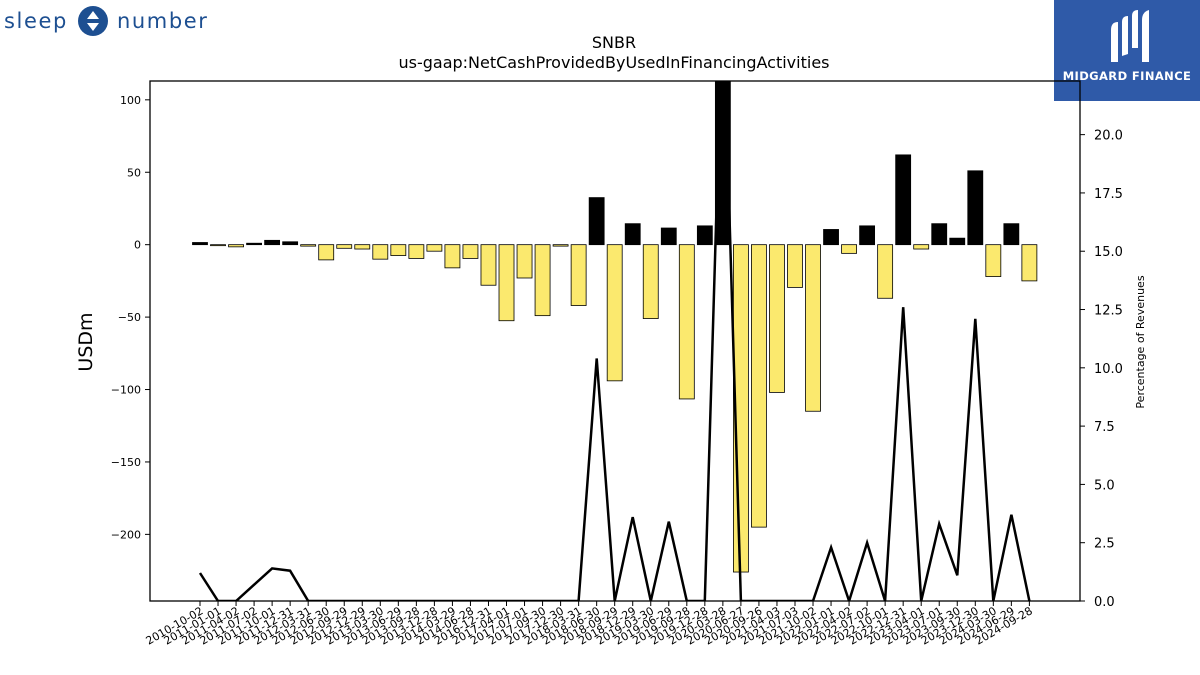 Image resolution: width=1200 pixels, height=675 pixels. What do you see at coordinates (614, 42) in the screenshot?
I see `chart-title: SNBR` at bounding box center [614, 42].